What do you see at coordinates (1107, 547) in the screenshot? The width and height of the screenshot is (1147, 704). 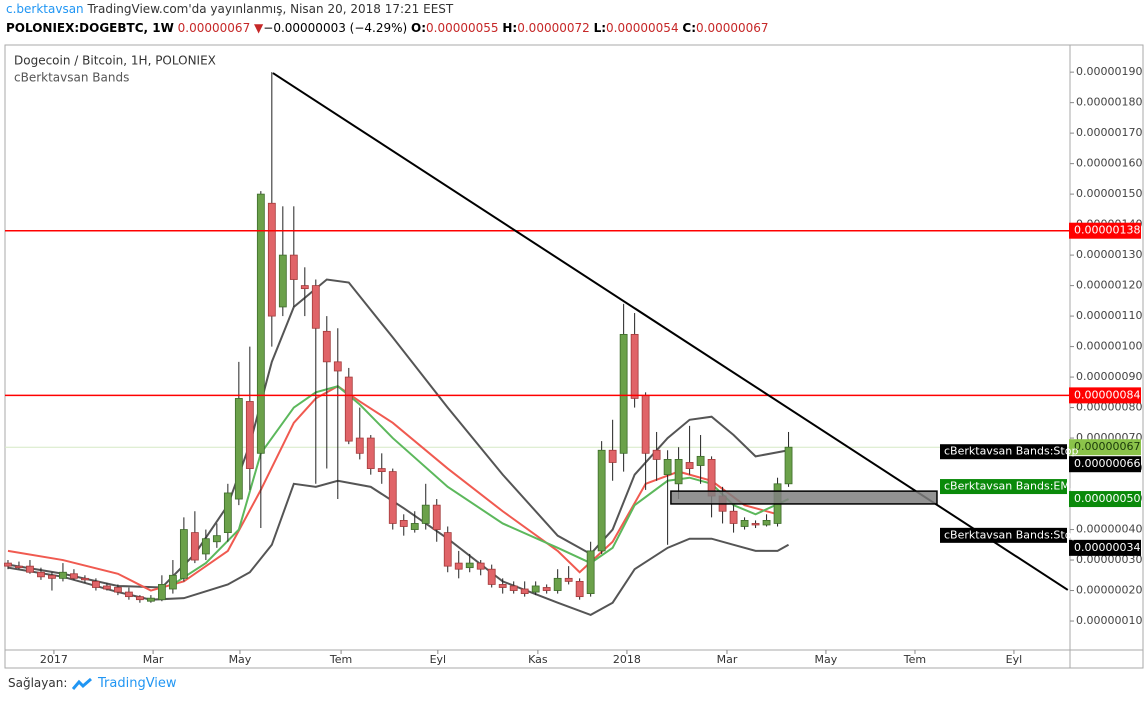 I see `price-label: 0.00000034` at bounding box center [1107, 547].